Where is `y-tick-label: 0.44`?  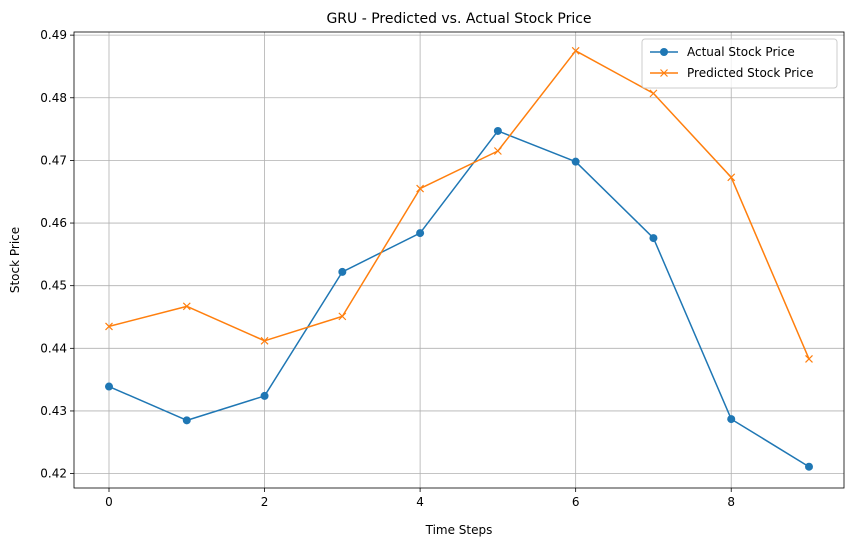
y-tick-label: 0.44 is located at coordinates (53, 348).